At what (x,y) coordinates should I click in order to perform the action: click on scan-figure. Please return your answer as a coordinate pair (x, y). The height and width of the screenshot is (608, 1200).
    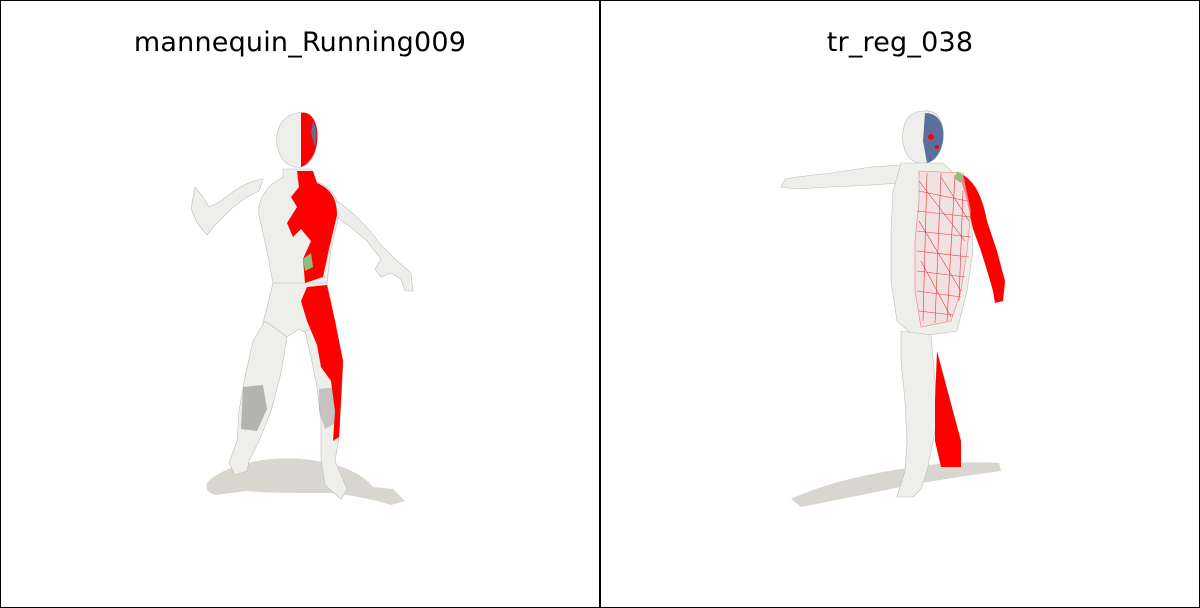
    Looking at the image, I should click on (892, 308).